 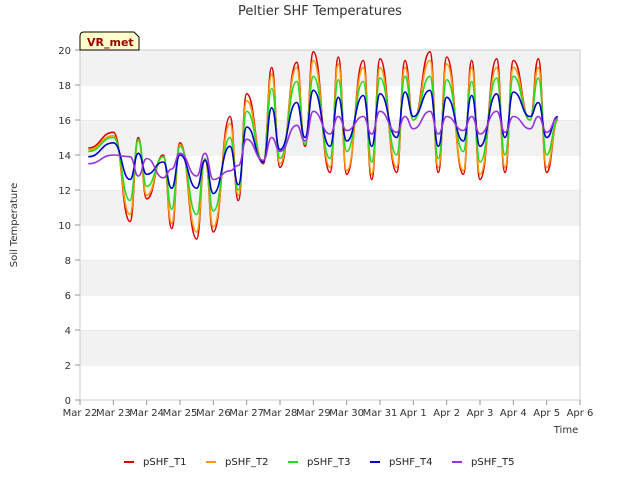 What do you see at coordinates (280, 413) in the screenshot?
I see `x-tick-label: Mar 28` at bounding box center [280, 413].